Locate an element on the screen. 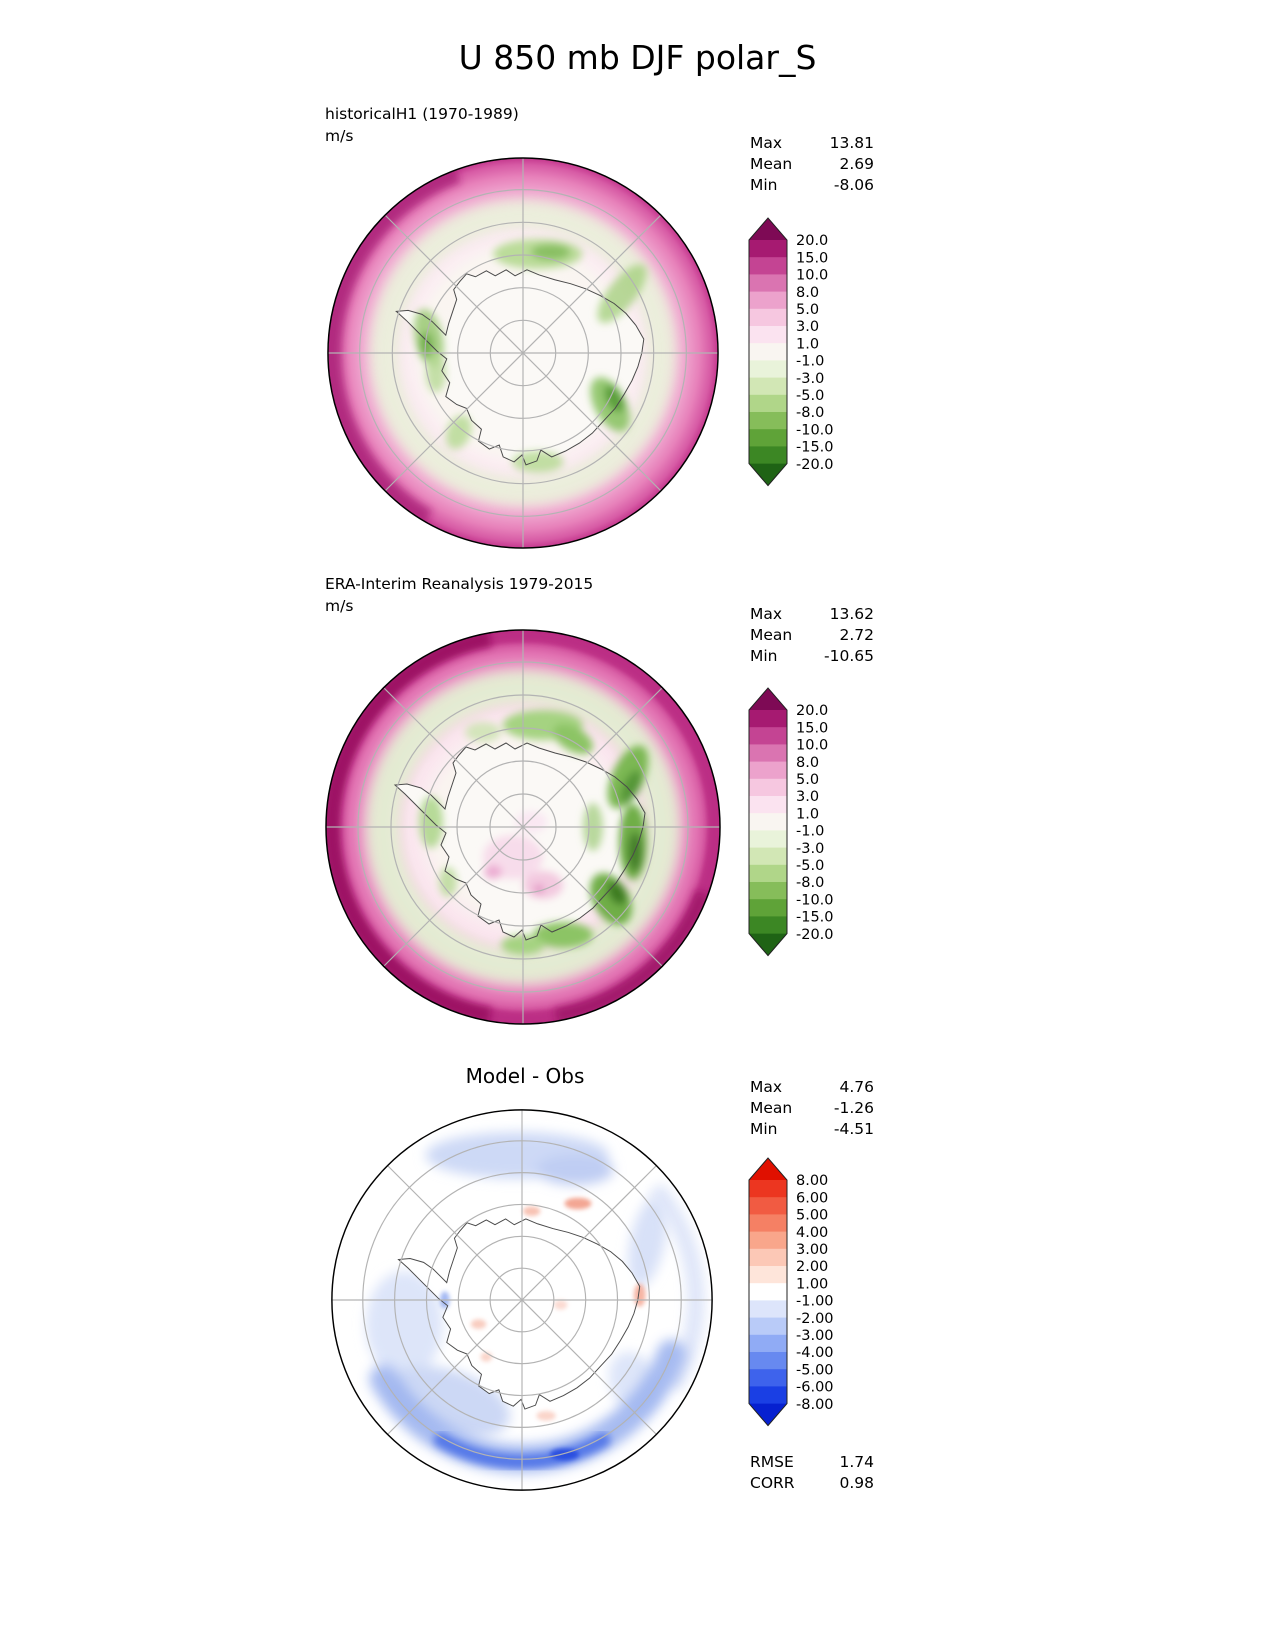 This screenshot has width=1275, height=1650. stat-value: -1.26 is located at coordinates (853, 1108).